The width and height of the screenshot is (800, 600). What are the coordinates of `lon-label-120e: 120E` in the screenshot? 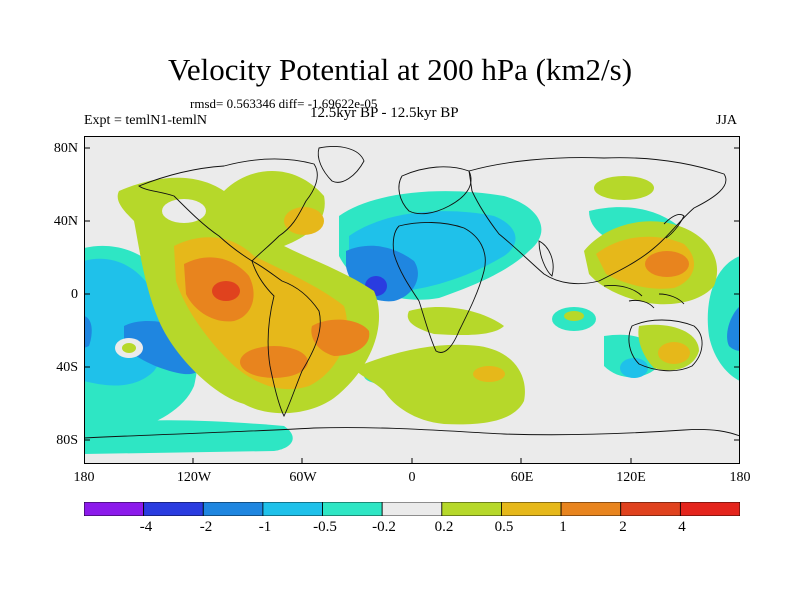 It's located at (631, 477).